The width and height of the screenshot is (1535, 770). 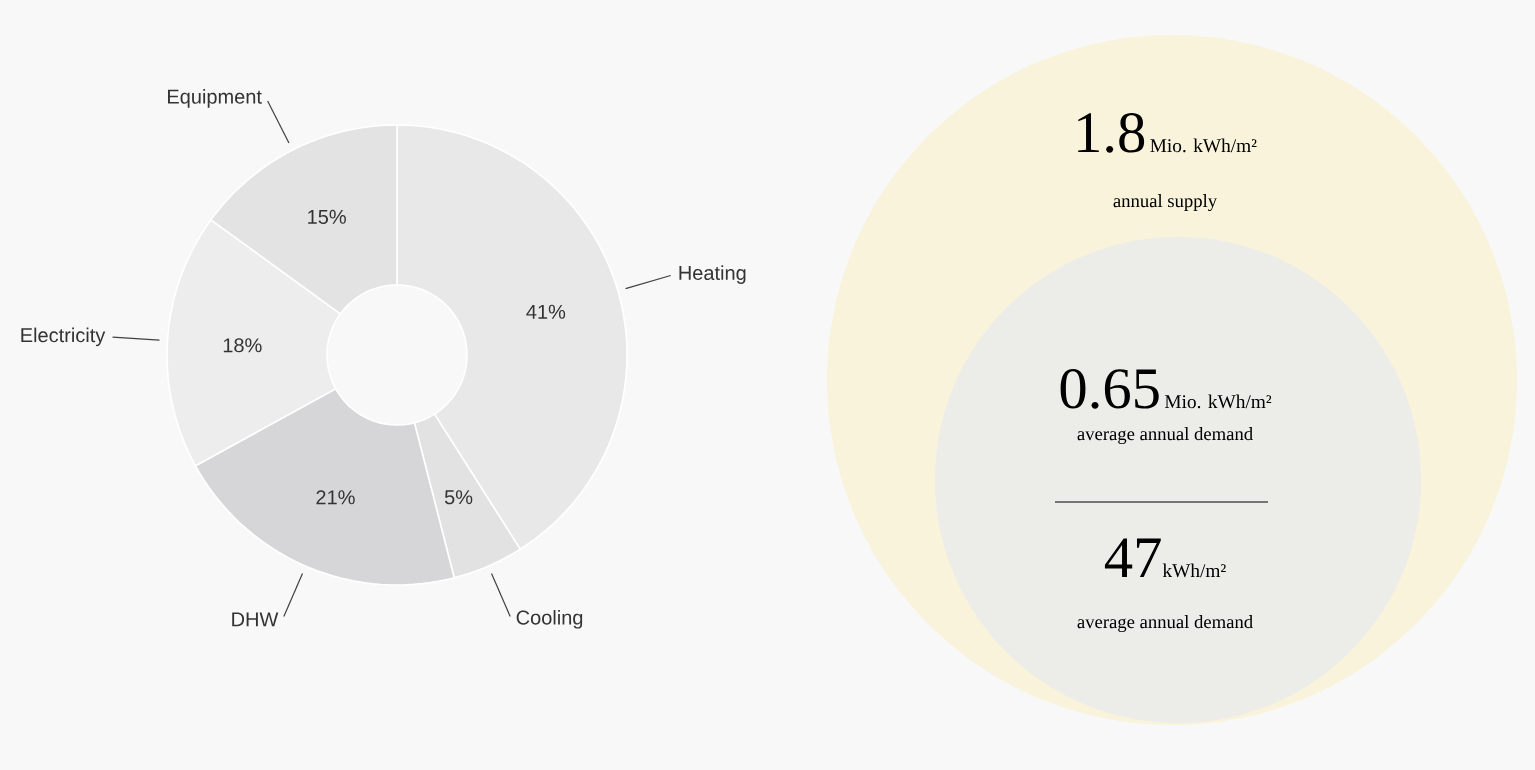 What do you see at coordinates (242, 345) in the screenshot?
I see `data-label: 18%` at bounding box center [242, 345].